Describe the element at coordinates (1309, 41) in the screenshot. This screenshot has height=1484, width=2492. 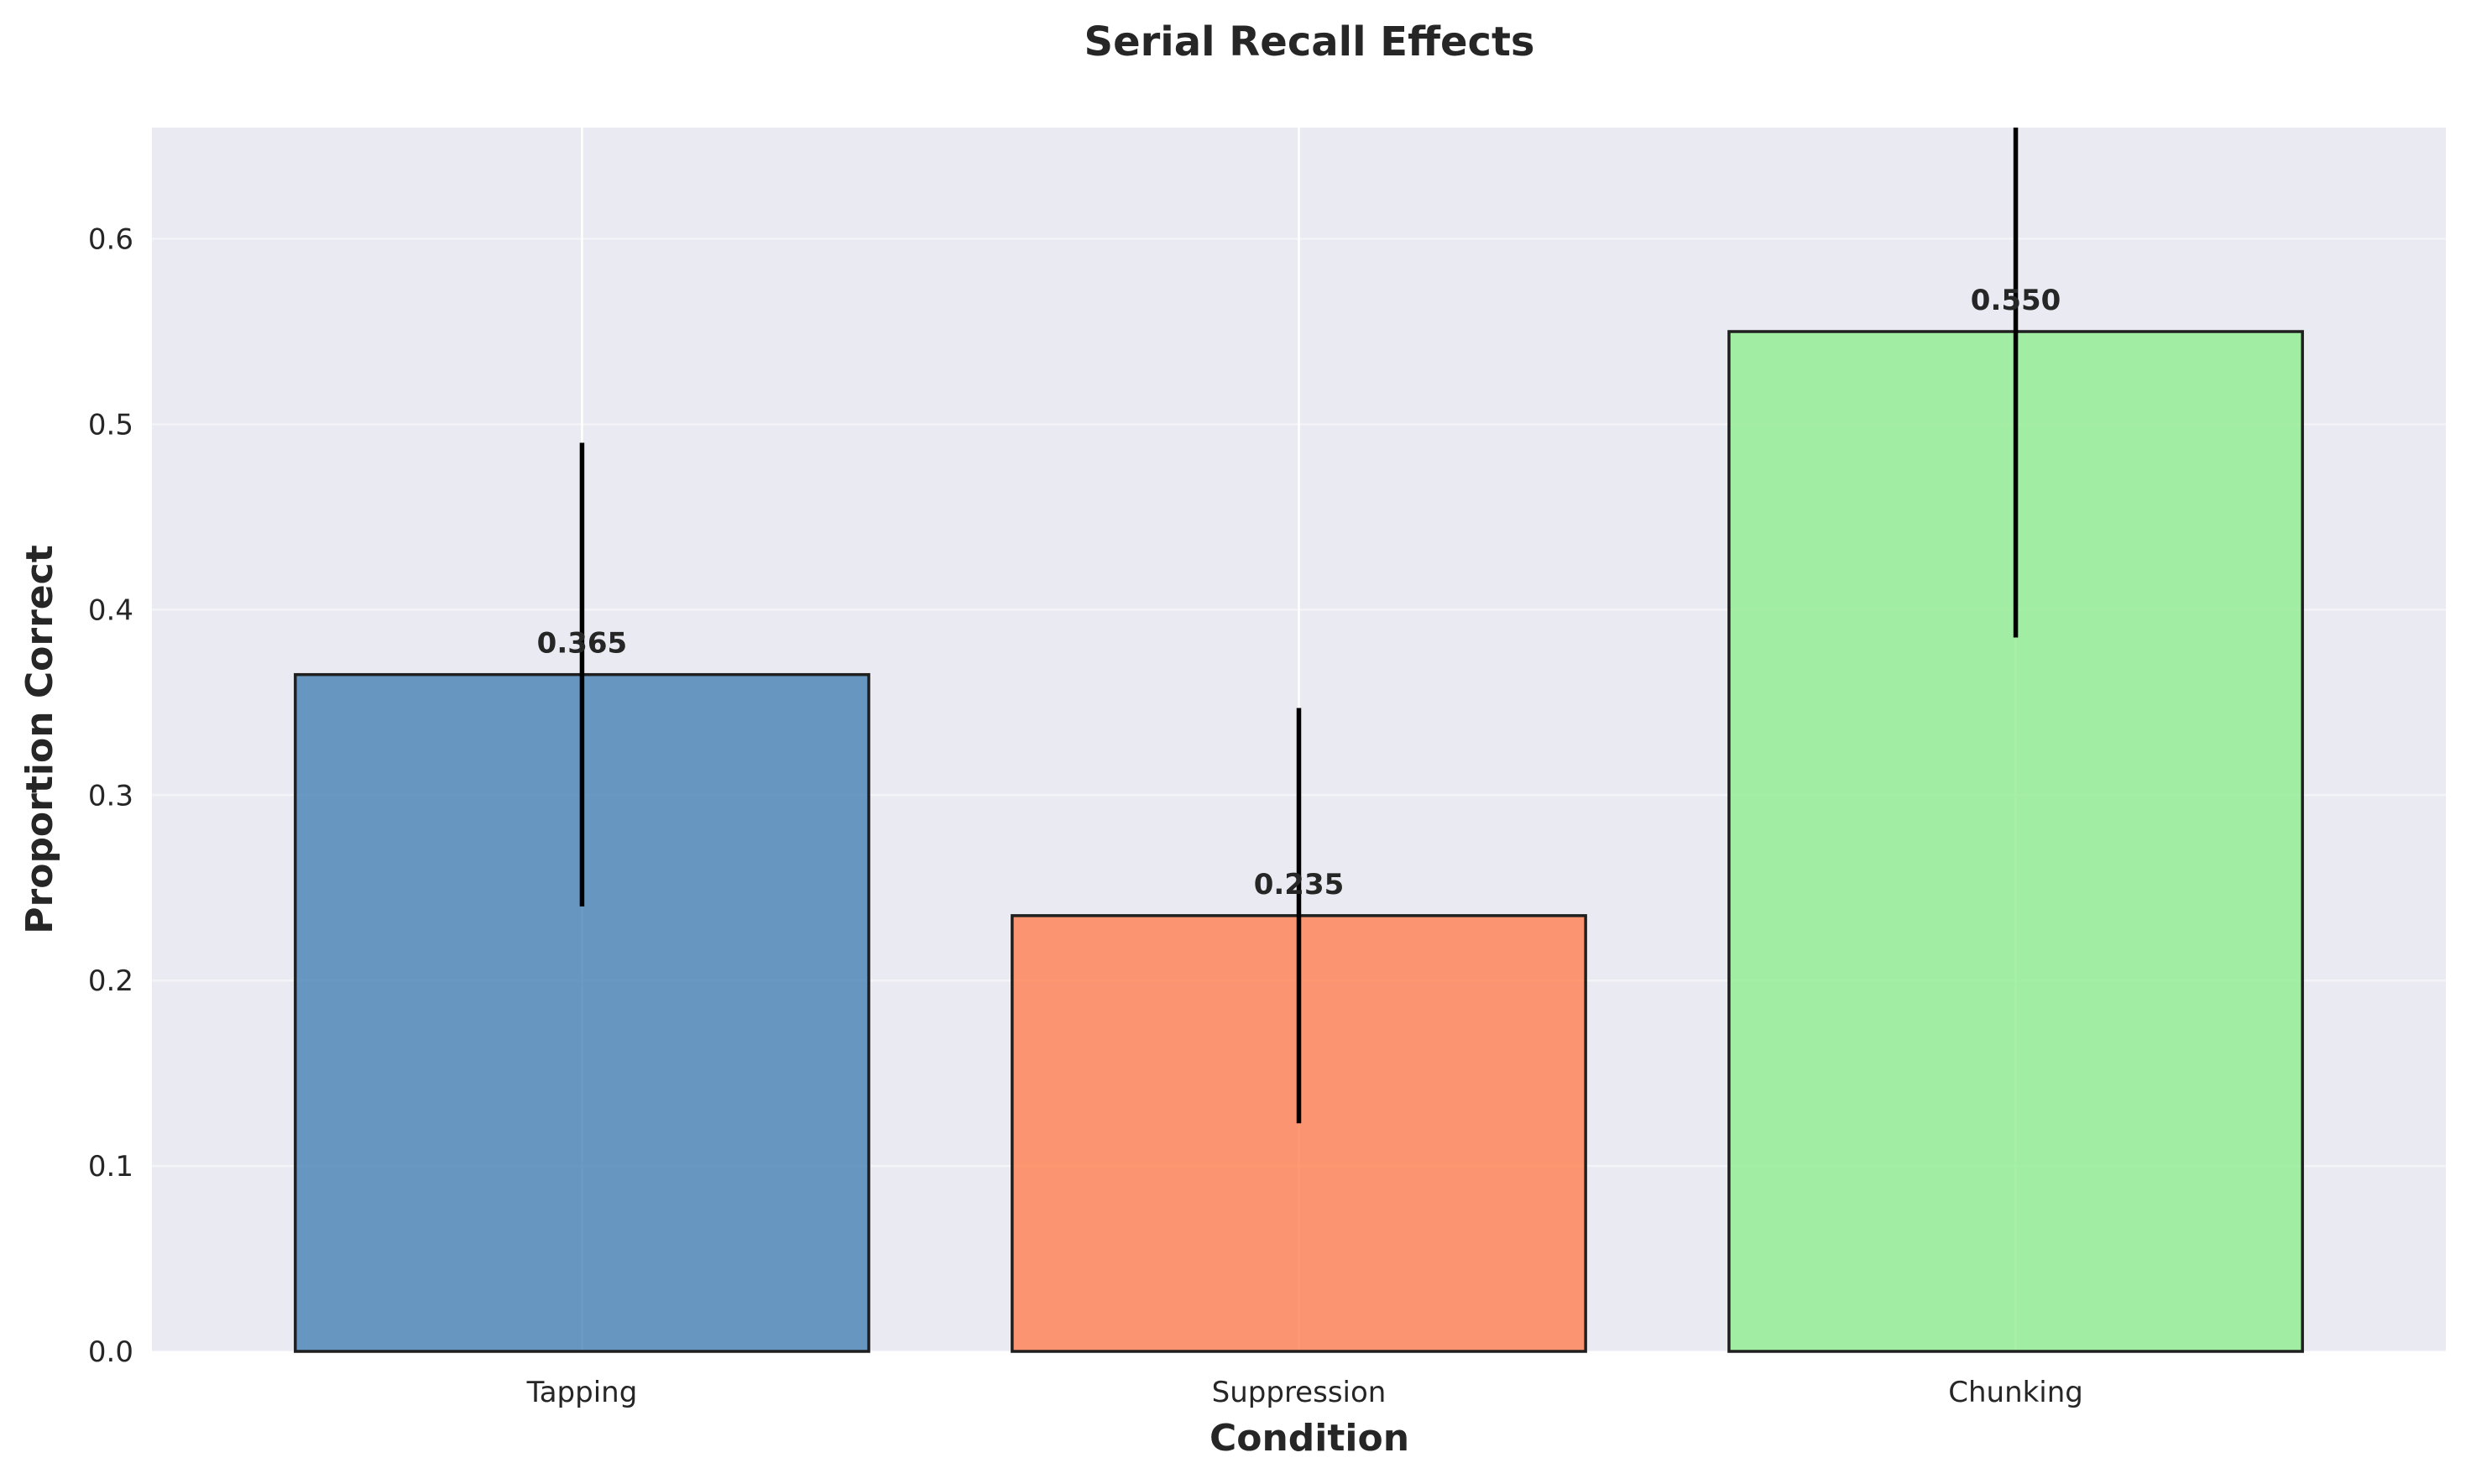
I see `chart-title: Serial Recall Effects` at that location.